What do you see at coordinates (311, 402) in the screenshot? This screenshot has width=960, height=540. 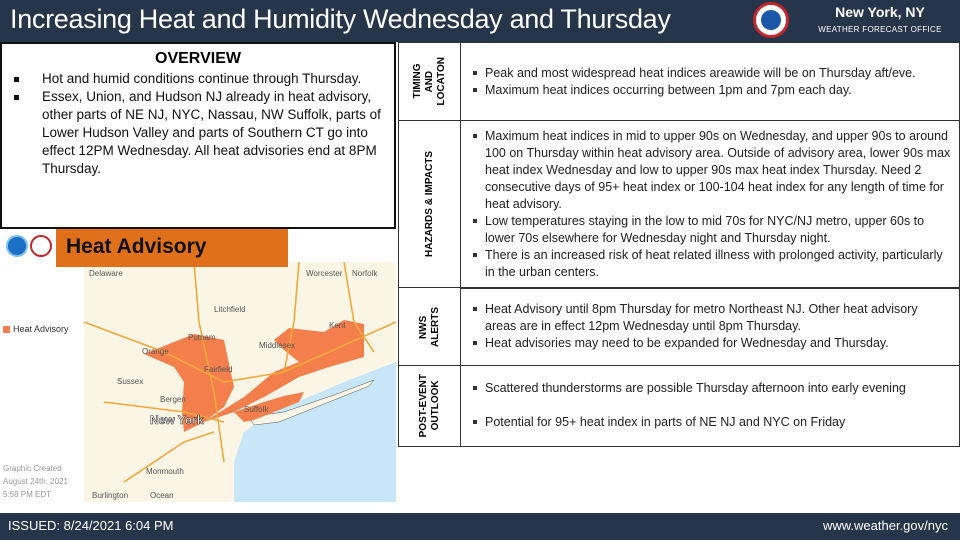 I see `long-island` at bounding box center [311, 402].